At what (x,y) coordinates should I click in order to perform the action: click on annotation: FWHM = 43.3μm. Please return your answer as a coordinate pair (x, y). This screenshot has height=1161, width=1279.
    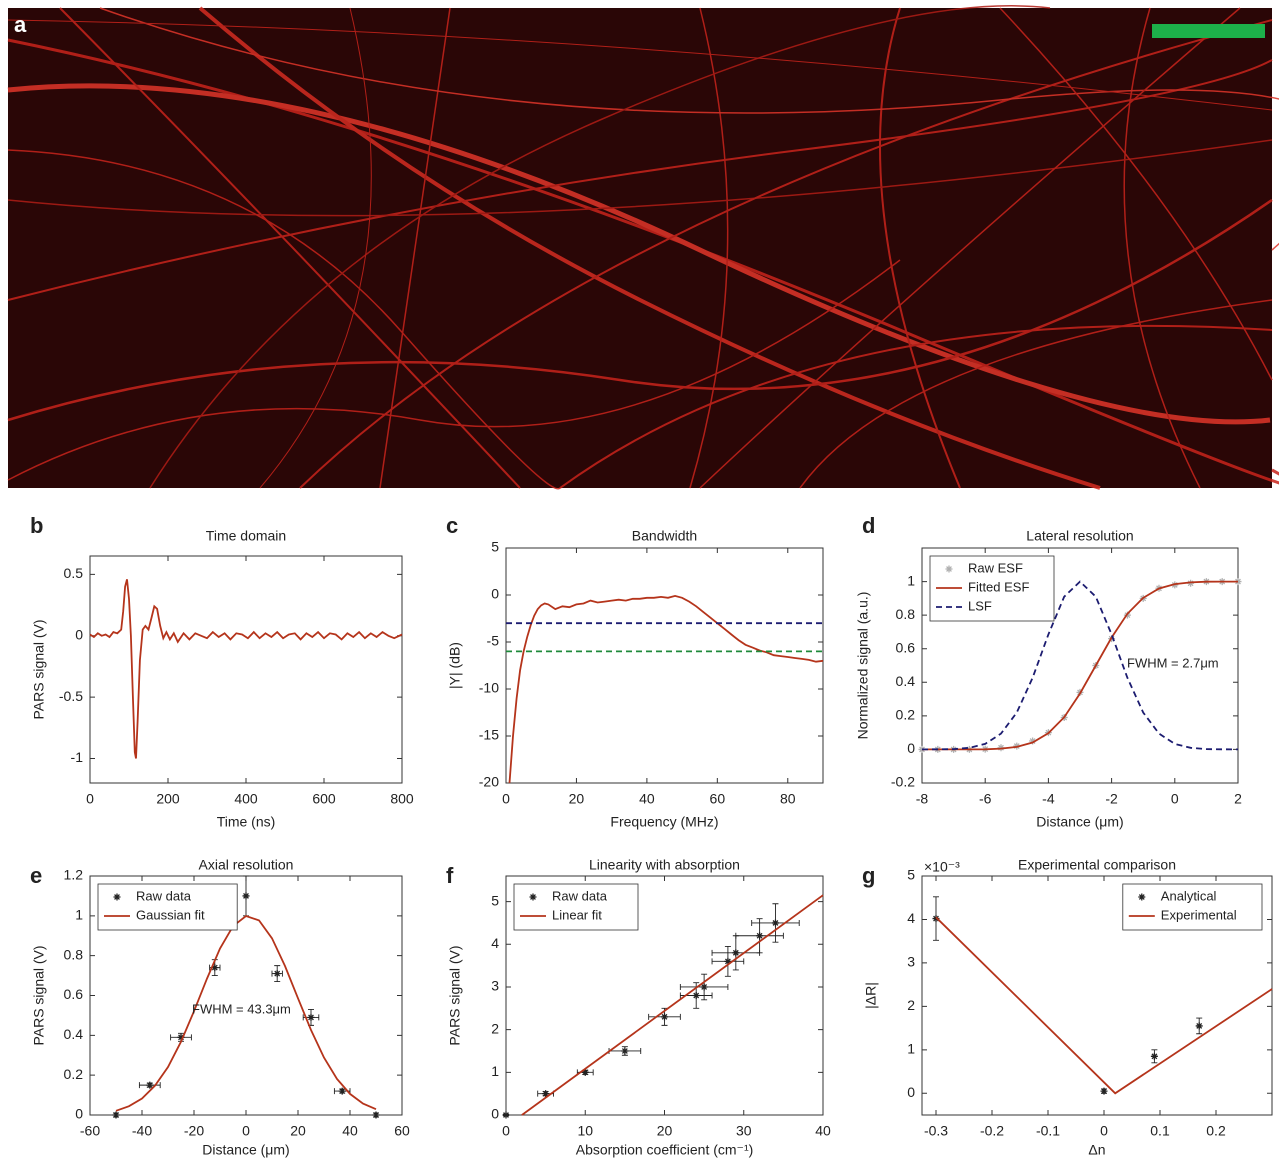
    Looking at the image, I should click on (241, 1008).